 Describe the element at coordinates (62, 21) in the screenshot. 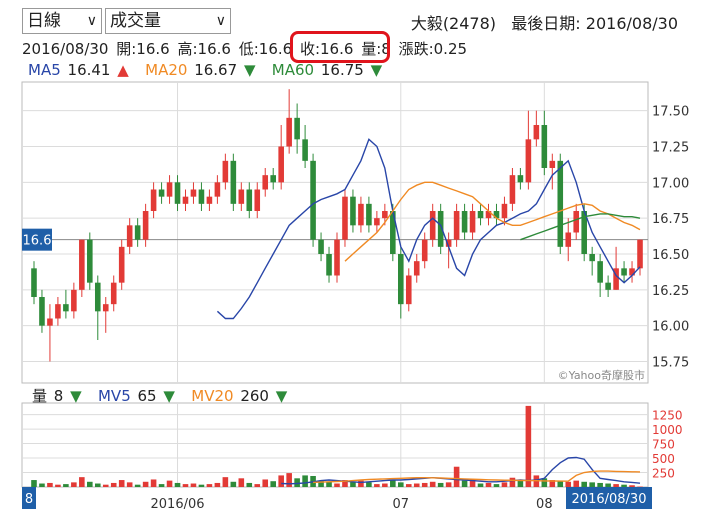

I see `period-select: 日線 ∨` at that location.